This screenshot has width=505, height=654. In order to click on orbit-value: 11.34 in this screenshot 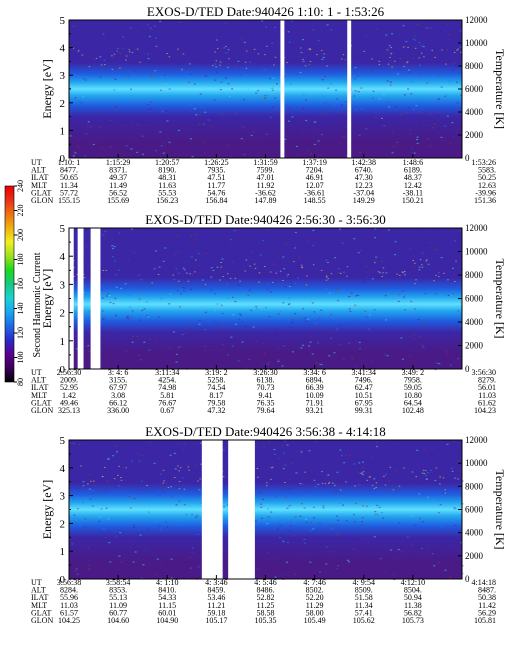, I will do `click(364, 605)`.